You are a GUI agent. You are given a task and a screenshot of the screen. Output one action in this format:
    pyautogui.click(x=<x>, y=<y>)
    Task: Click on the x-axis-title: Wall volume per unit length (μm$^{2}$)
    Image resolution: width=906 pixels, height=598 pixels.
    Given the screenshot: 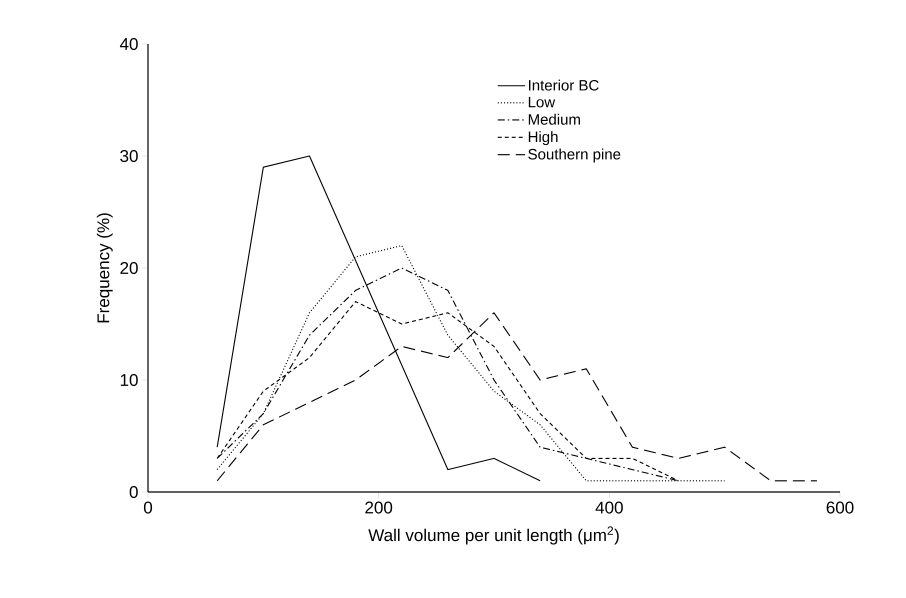 What is the action you would take?
    pyautogui.click(x=493, y=535)
    